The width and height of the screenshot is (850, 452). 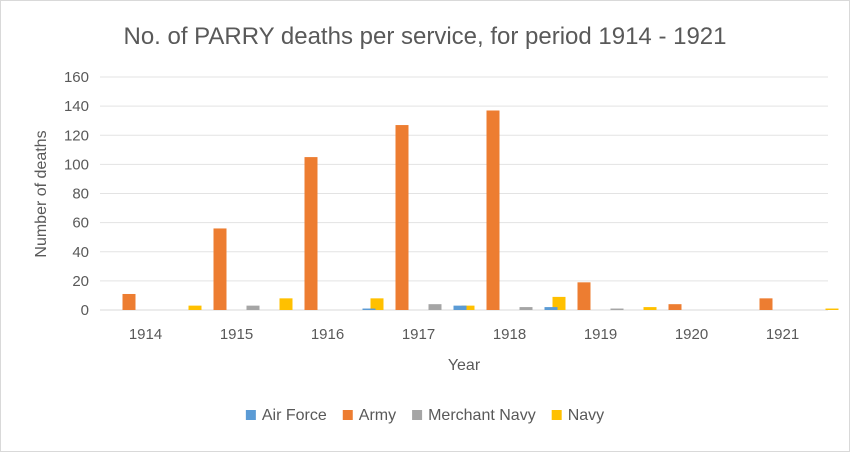 I want to click on legend-swatch-navy, so click(x=556, y=415).